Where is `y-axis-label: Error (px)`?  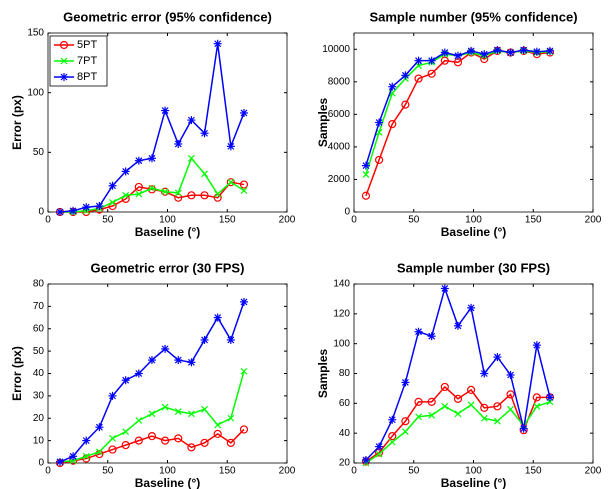 y-axis-label: Error (px) is located at coordinates (17, 122).